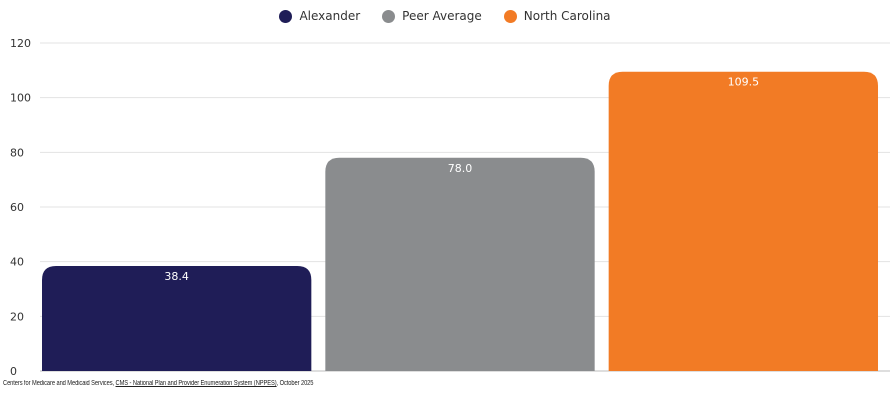 This screenshot has height=394, width=890. I want to click on legend-item-alexander: Alexander, so click(319, 16).